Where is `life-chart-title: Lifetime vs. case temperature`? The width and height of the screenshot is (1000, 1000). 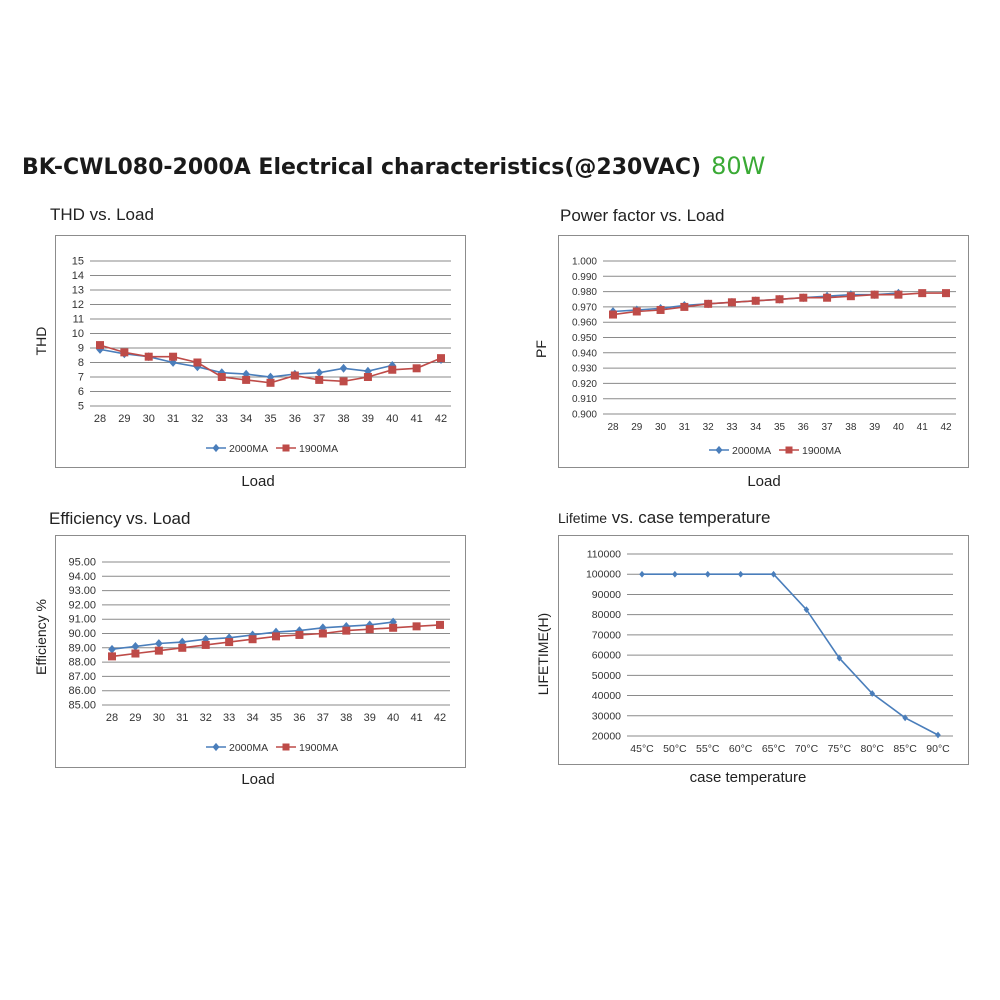
life-chart-title: Lifetime vs. case temperature is located at coordinates (664, 518).